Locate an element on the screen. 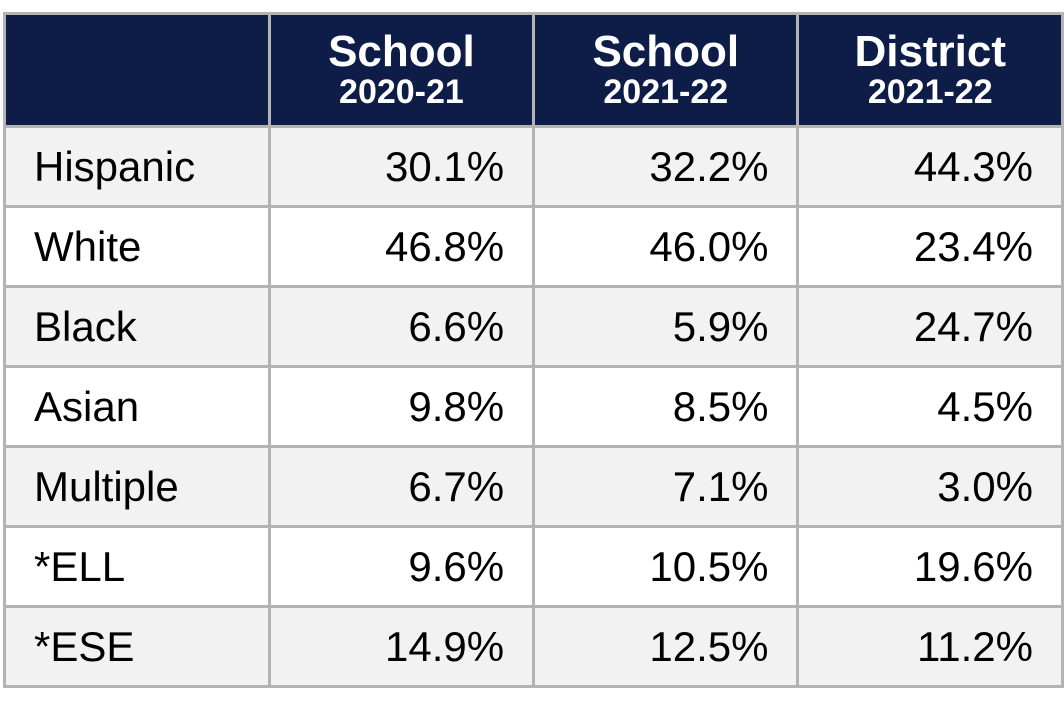 The image size is (1064, 727). table-row: Black 6.6% 5.9% 24.7% is located at coordinates (533, 326).